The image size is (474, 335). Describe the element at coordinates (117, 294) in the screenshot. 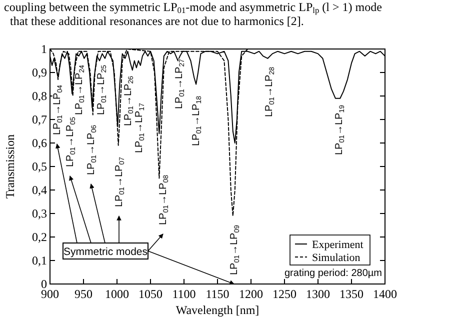

I see `x-tick-label: 1000` at that location.